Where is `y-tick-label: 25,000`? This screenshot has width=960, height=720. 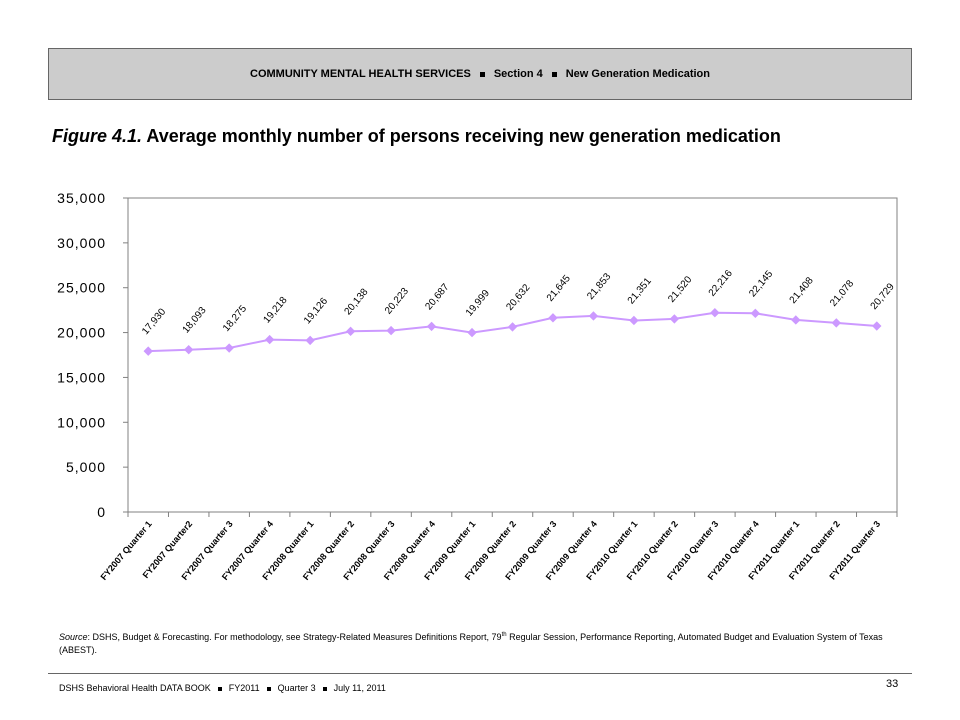
y-tick-label: 25,000 is located at coordinates (81, 288).